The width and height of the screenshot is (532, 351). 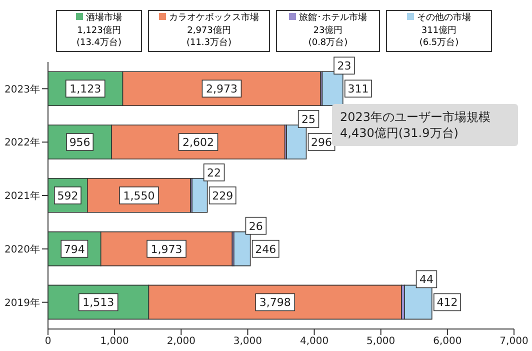 What do you see at coordinates (314, 342) in the screenshot?
I see `x-tick-label: 4,000` at bounding box center [314, 342].